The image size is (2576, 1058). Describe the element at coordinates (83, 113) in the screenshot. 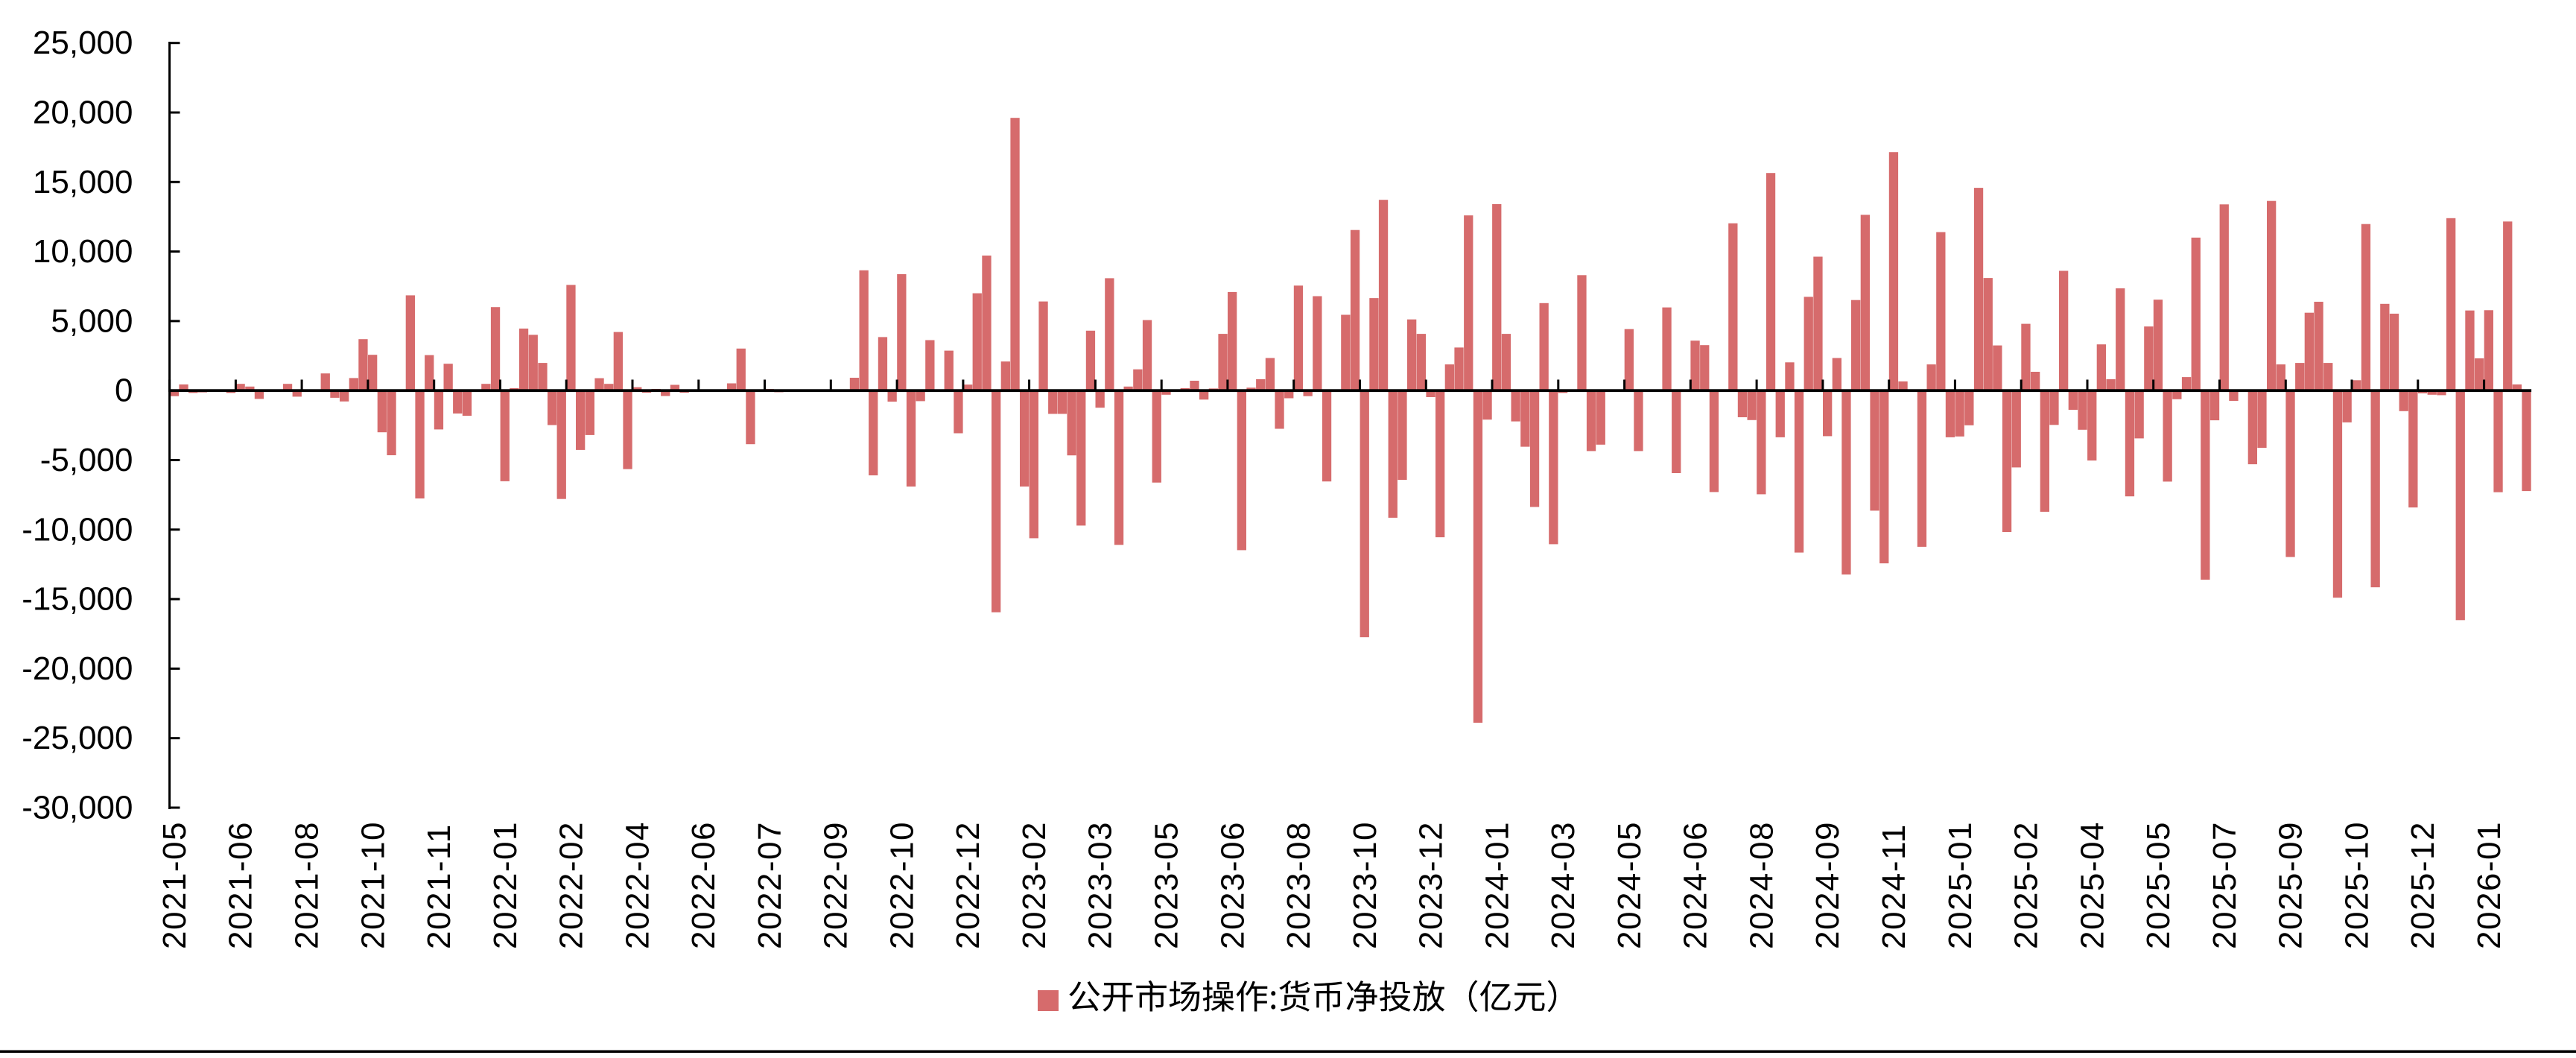

I see `svg-text: 20,000` at that location.